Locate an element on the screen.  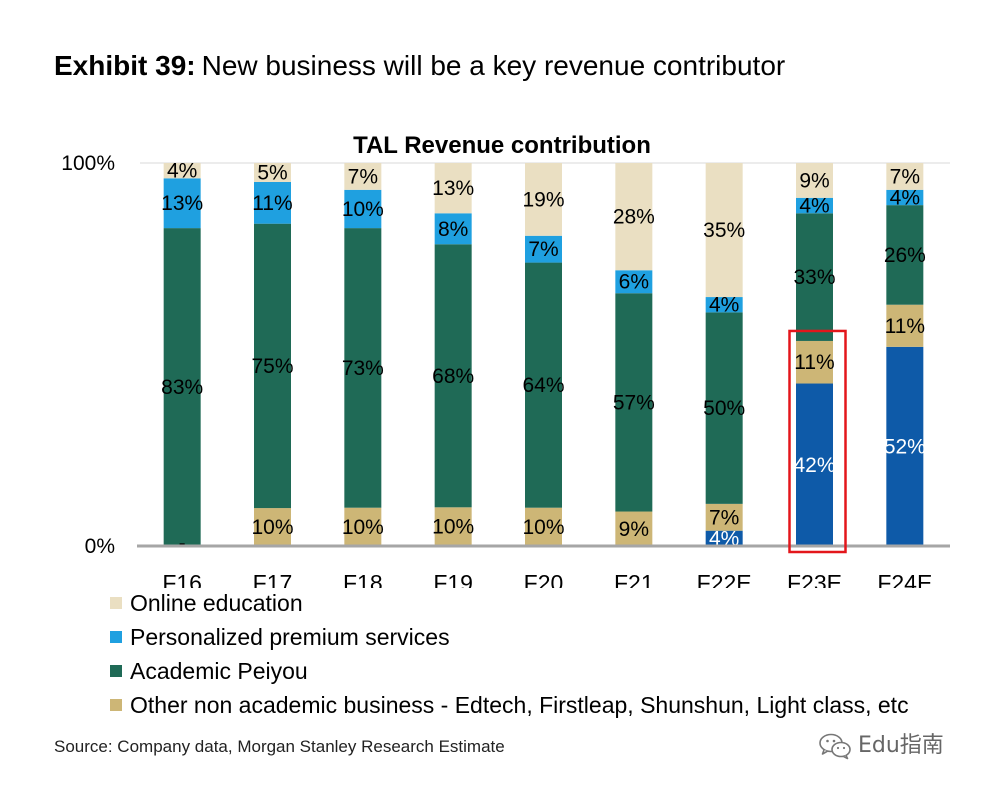
bar-f23e-personalized-premium-services is located at coordinates (814, 205).